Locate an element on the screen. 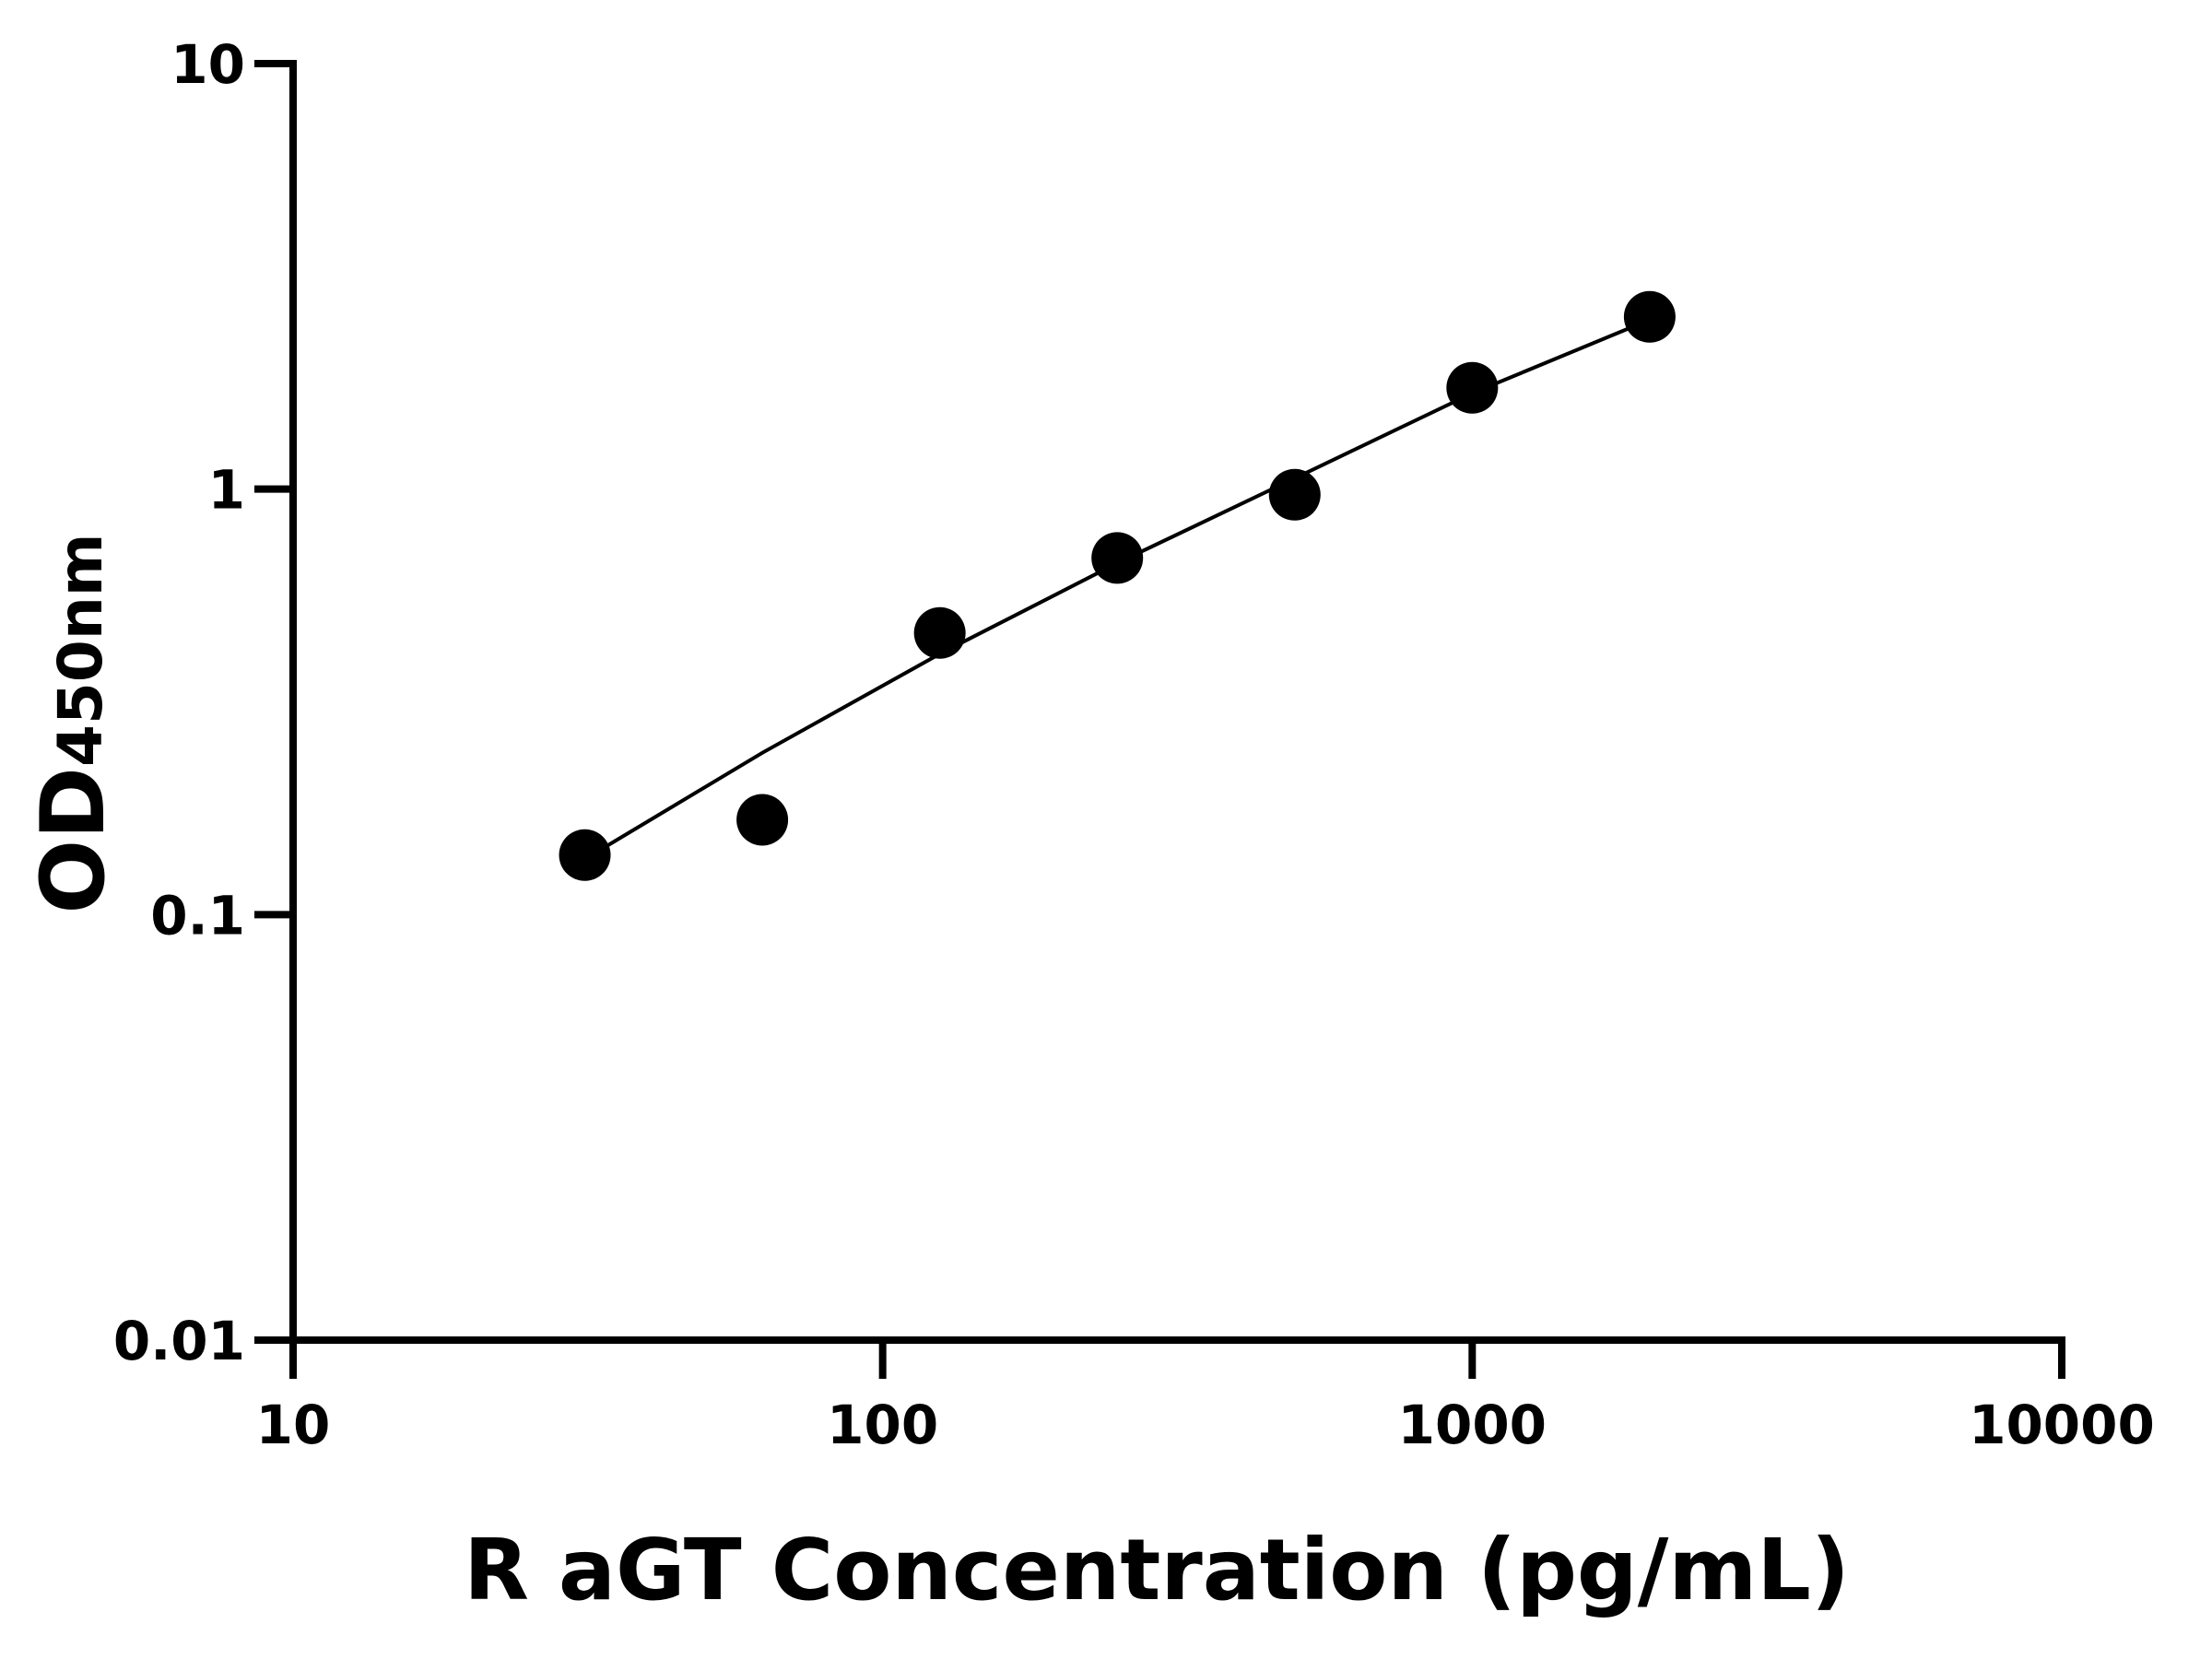  y-tick-label: 1 is located at coordinates (226, 490).